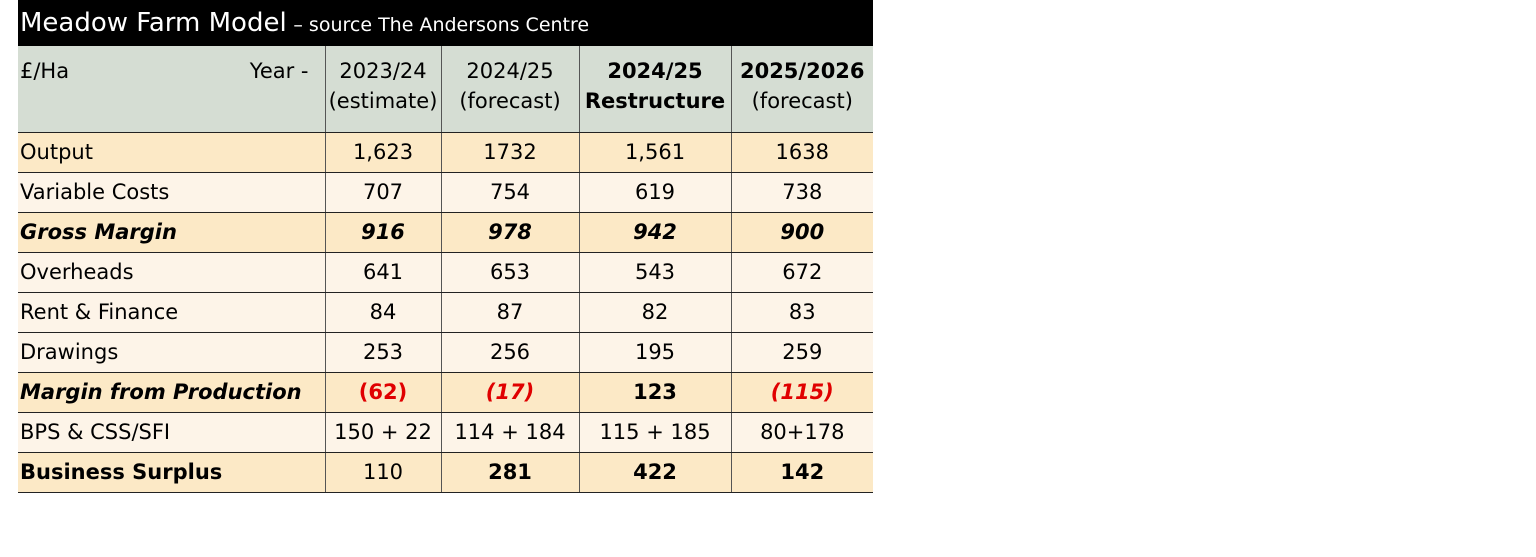  What do you see at coordinates (509, 352) in the screenshot?
I see `cell: 256` at bounding box center [509, 352].